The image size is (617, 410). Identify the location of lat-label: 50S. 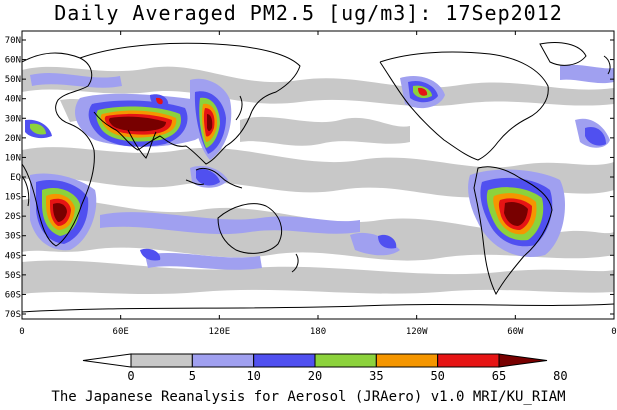
(13, 276).